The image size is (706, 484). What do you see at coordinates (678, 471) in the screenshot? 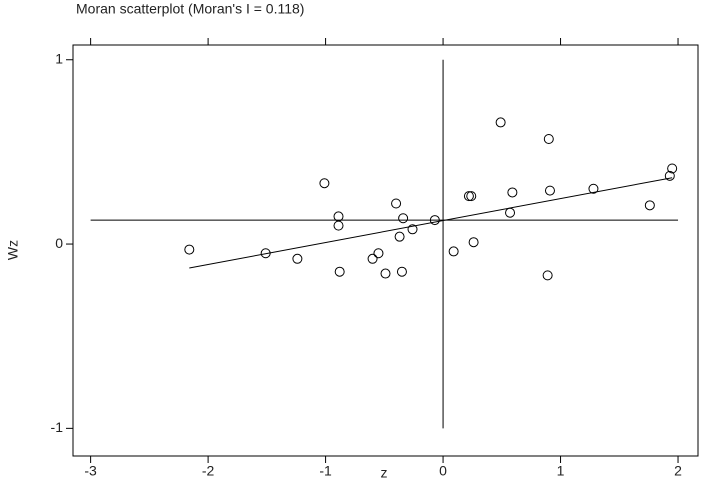
I see `x-tick-label: 2` at bounding box center [678, 471].